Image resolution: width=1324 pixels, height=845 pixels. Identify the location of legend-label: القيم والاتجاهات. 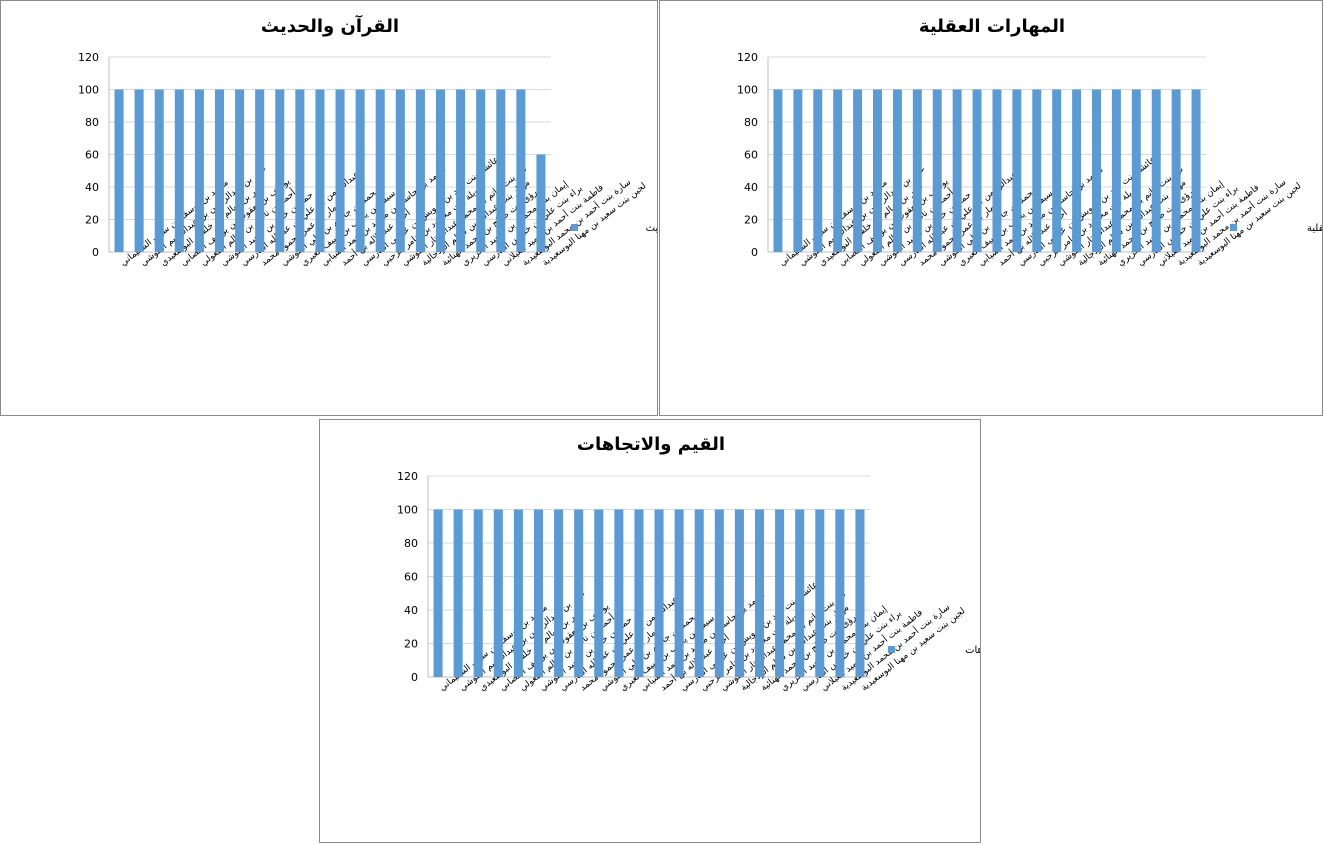
(972, 650).